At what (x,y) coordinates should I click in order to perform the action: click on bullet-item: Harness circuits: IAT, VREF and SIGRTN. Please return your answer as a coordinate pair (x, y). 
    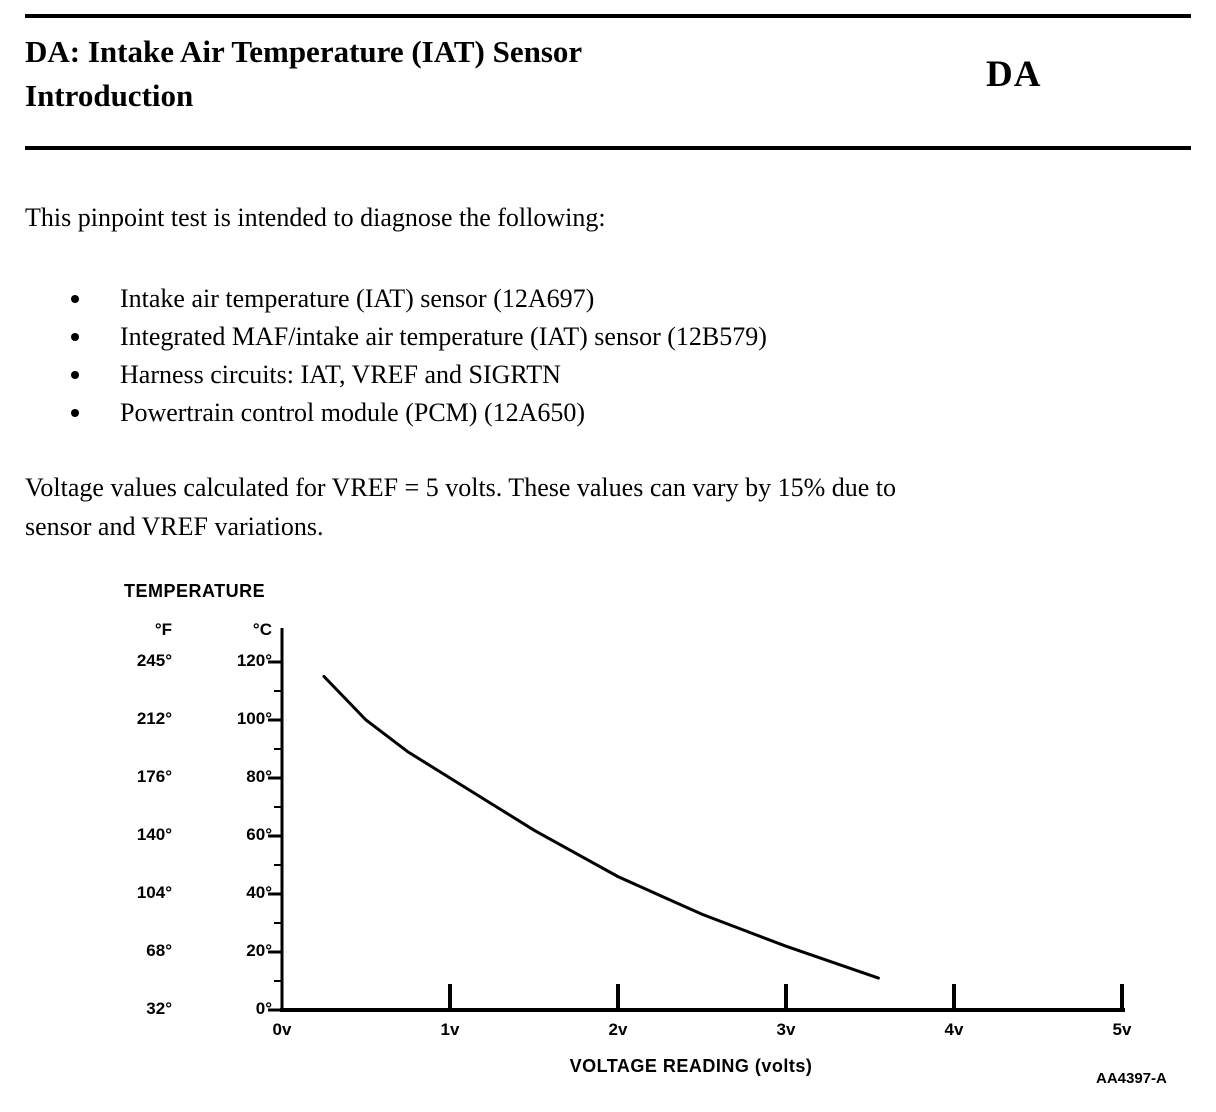
    Looking at the image, I should click on (396, 375).